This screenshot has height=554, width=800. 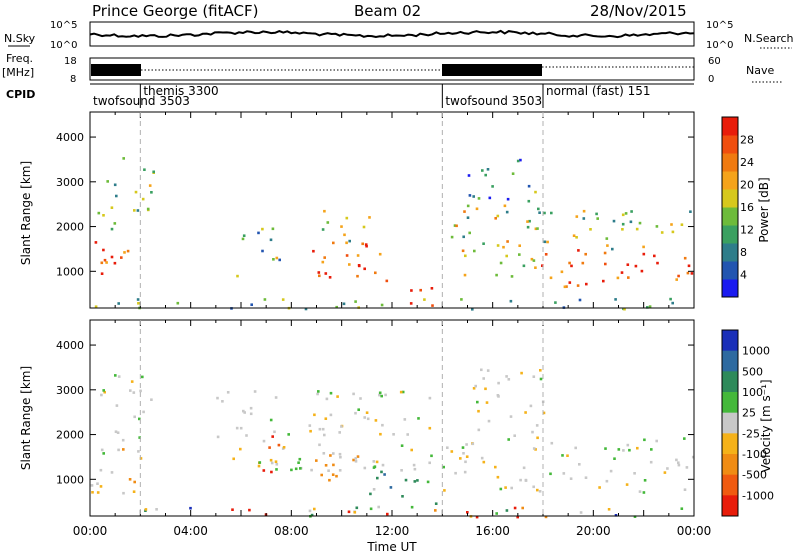 I want to click on nsky-tick-top-left: 10^5, so click(x=63, y=25).